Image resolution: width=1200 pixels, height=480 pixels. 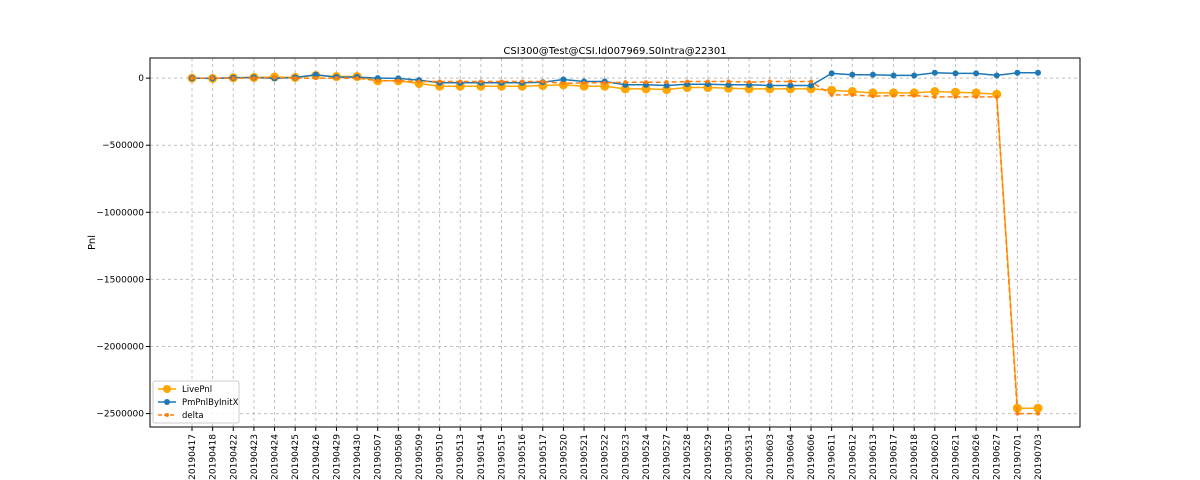 I want to click on x-tick-label: 20190603, so click(x=771, y=457).